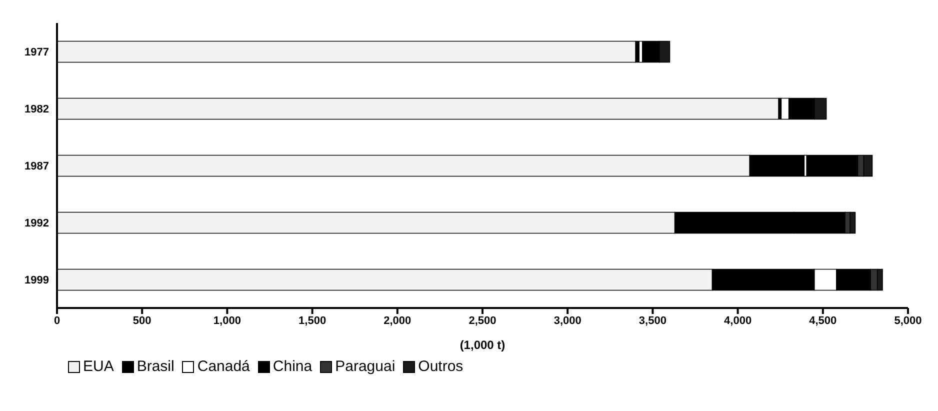  I want to click on x-tick-label: 2,000, so click(398, 320).